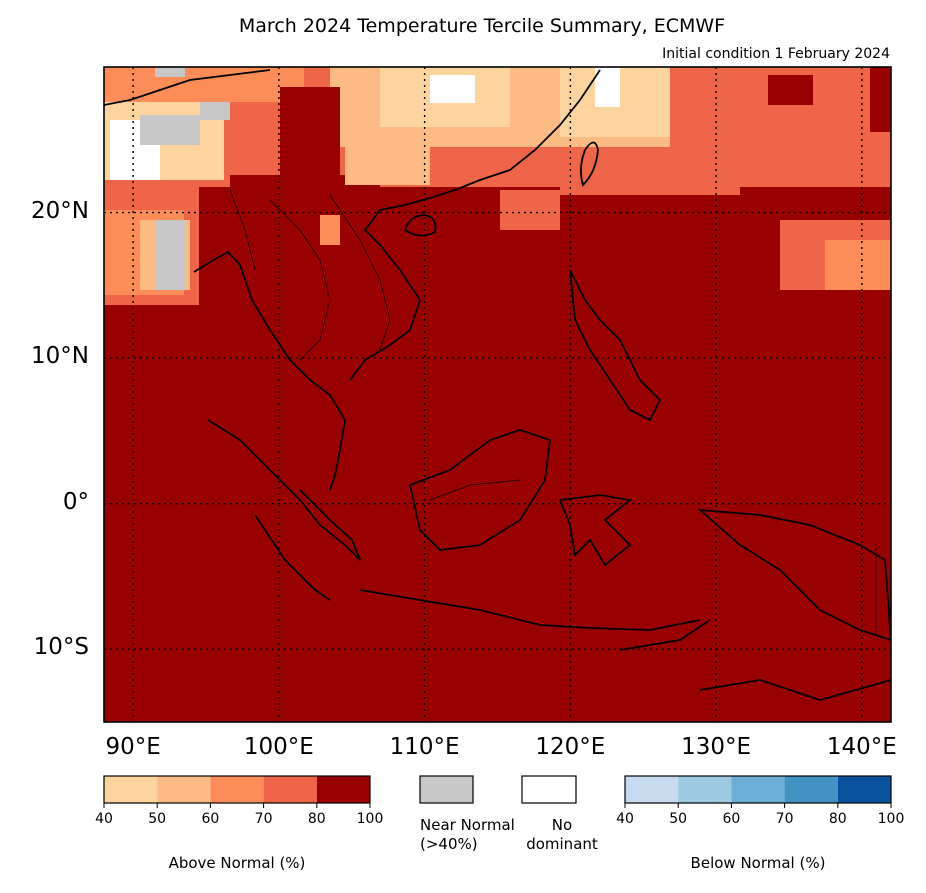  I want to click on lon-tick-label: 130°E, so click(716, 747).